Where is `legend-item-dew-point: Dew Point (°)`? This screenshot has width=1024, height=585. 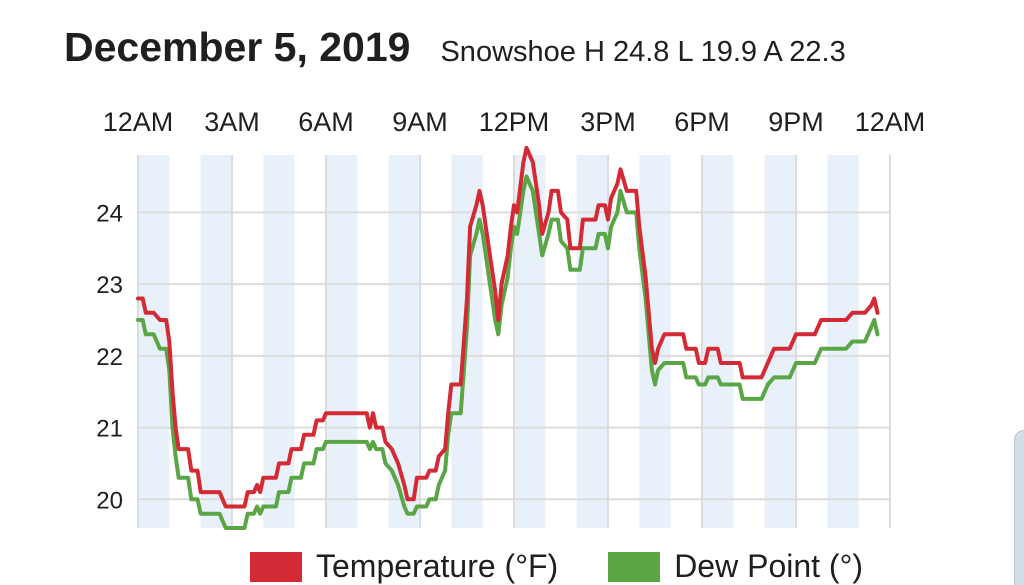 legend-item-dew-point: Dew Point (°) is located at coordinates (735, 566).